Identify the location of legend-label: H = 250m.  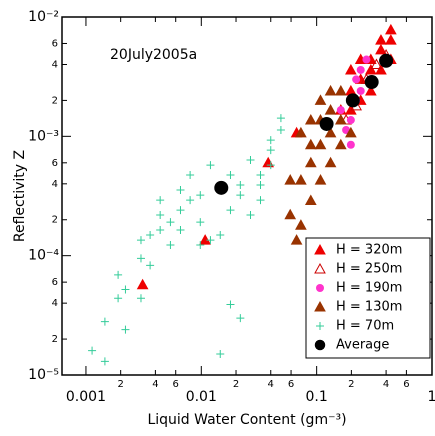
(369, 269).